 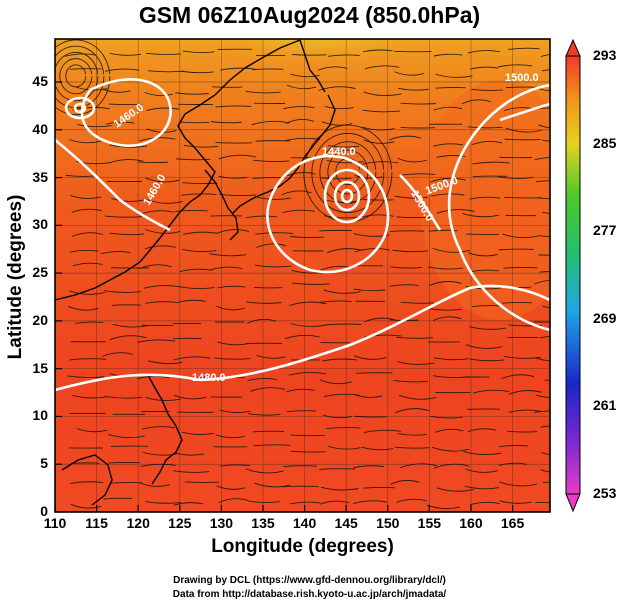 What do you see at coordinates (388, 523) in the screenshot?
I see `x-tick-label: 150` at bounding box center [388, 523].